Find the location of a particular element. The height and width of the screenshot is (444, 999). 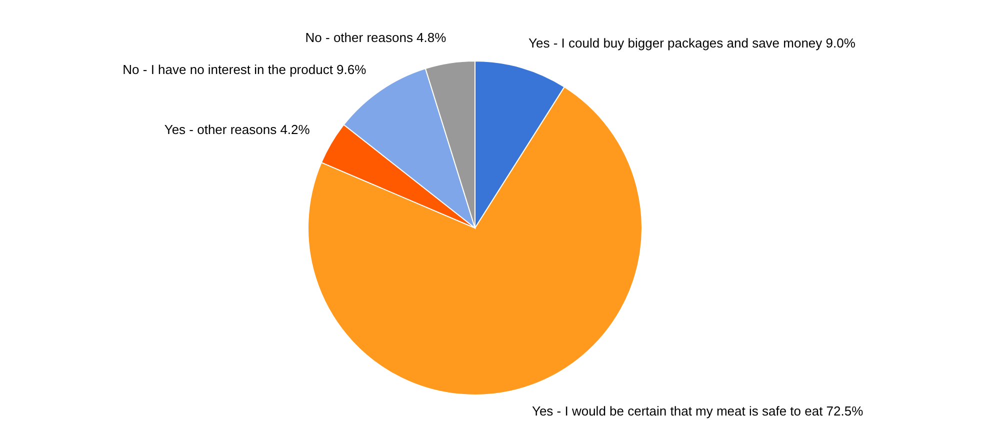

slice-label: Yes - I would be certain that my meat is safe to eat 72.5% is located at coordinates (698, 410).